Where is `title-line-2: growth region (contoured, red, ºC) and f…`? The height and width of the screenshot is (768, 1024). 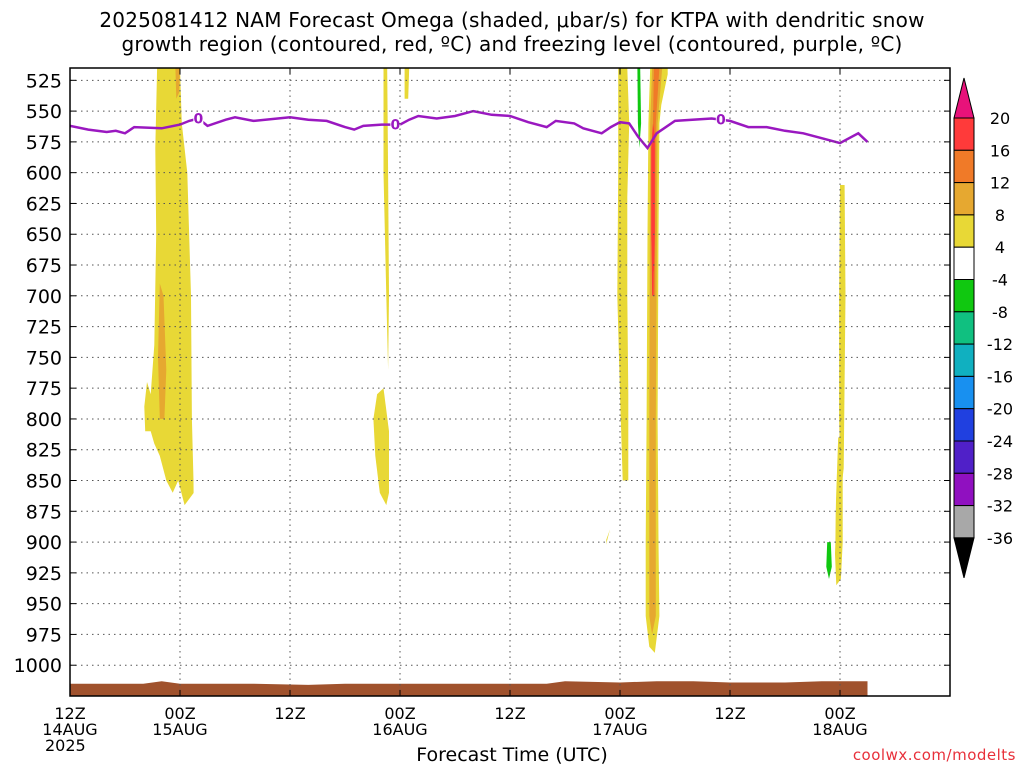 title-line-2: growth region (contoured, red, ºC) and f… is located at coordinates (512, 44).